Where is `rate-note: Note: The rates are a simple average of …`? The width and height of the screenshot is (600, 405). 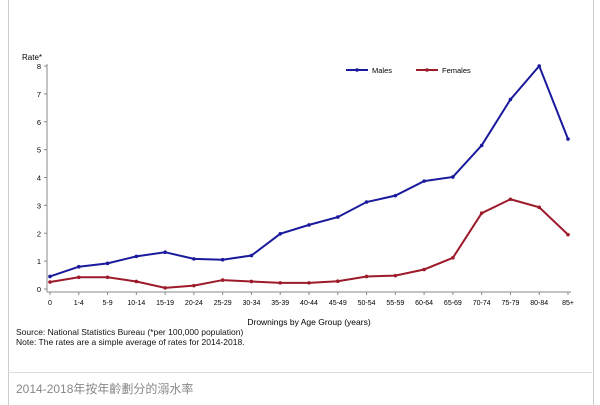
rate-note: Note: The rates are a simple average of … is located at coordinates (130, 342).